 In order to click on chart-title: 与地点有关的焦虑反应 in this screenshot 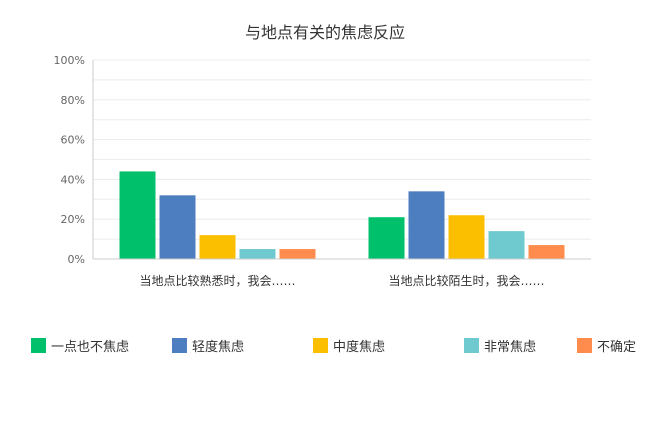, I will do `click(325, 32)`.